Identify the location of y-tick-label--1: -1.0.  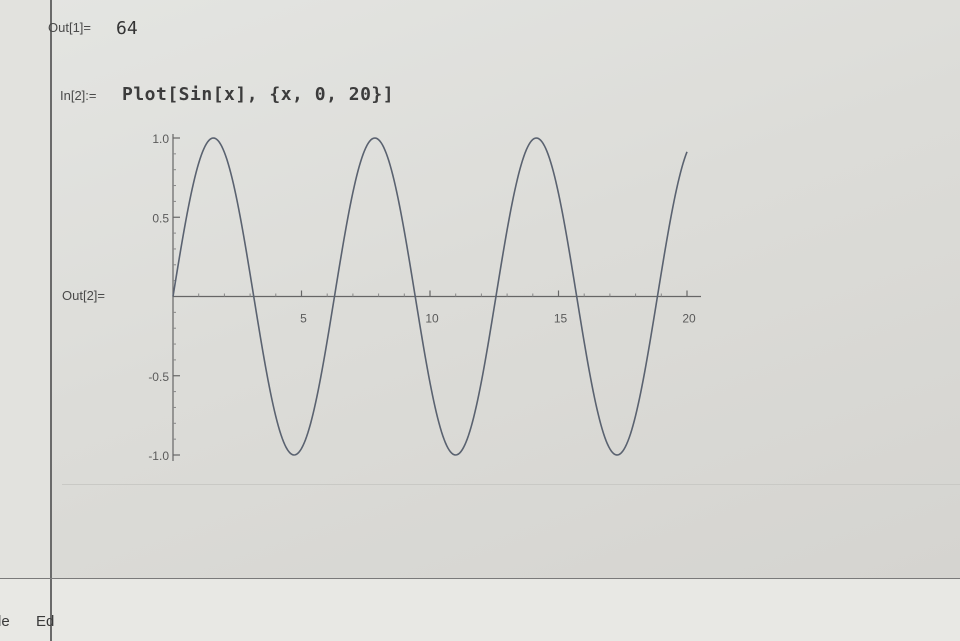
(158, 456).